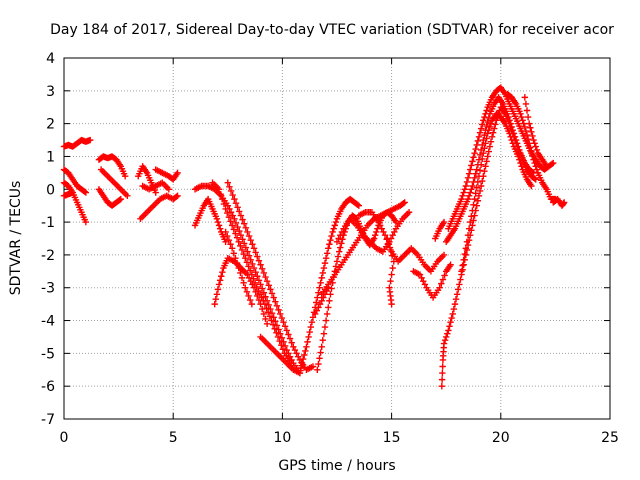  What do you see at coordinates (48, 223) in the screenshot?
I see `y-tick-label: -1` at bounding box center [48, 223].